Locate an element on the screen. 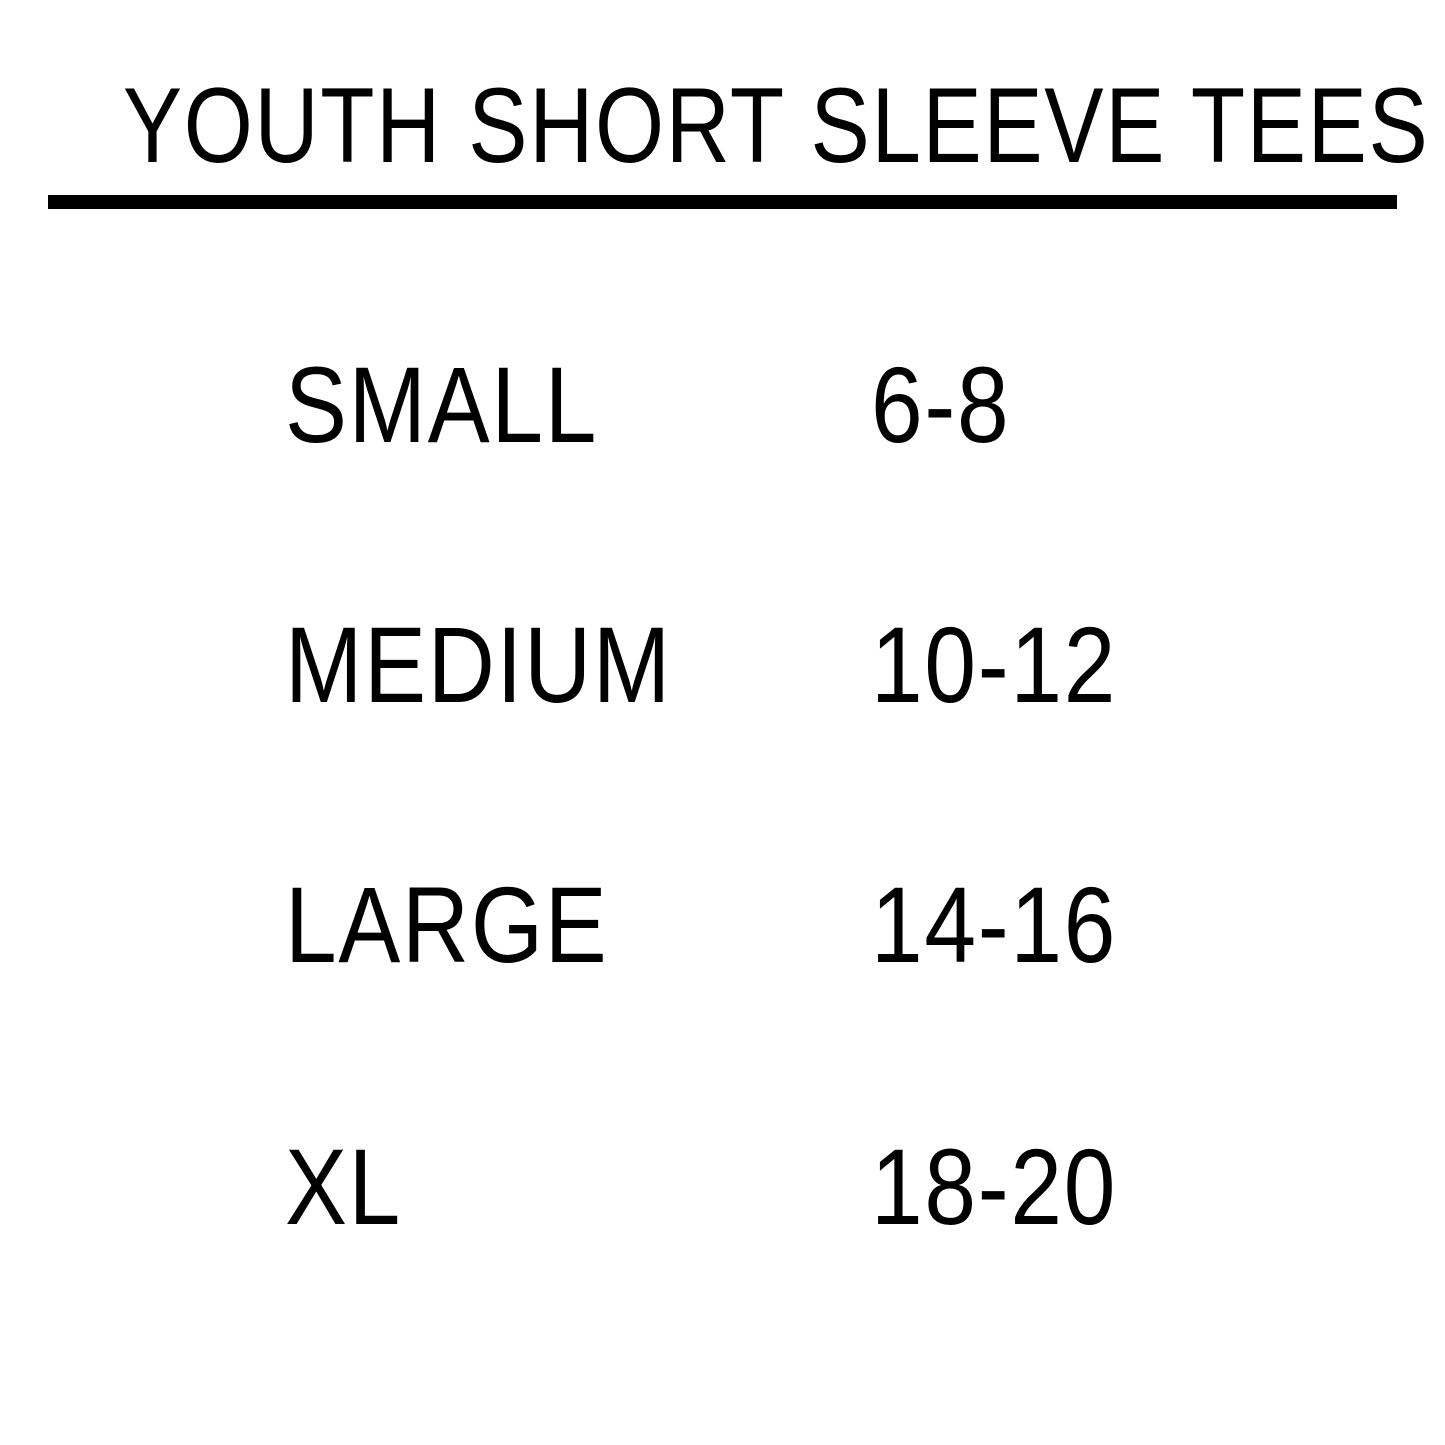 The height and width of the screenshot is (1445, 1445). age-range: 6-8 is located at coordinates (941, 404).